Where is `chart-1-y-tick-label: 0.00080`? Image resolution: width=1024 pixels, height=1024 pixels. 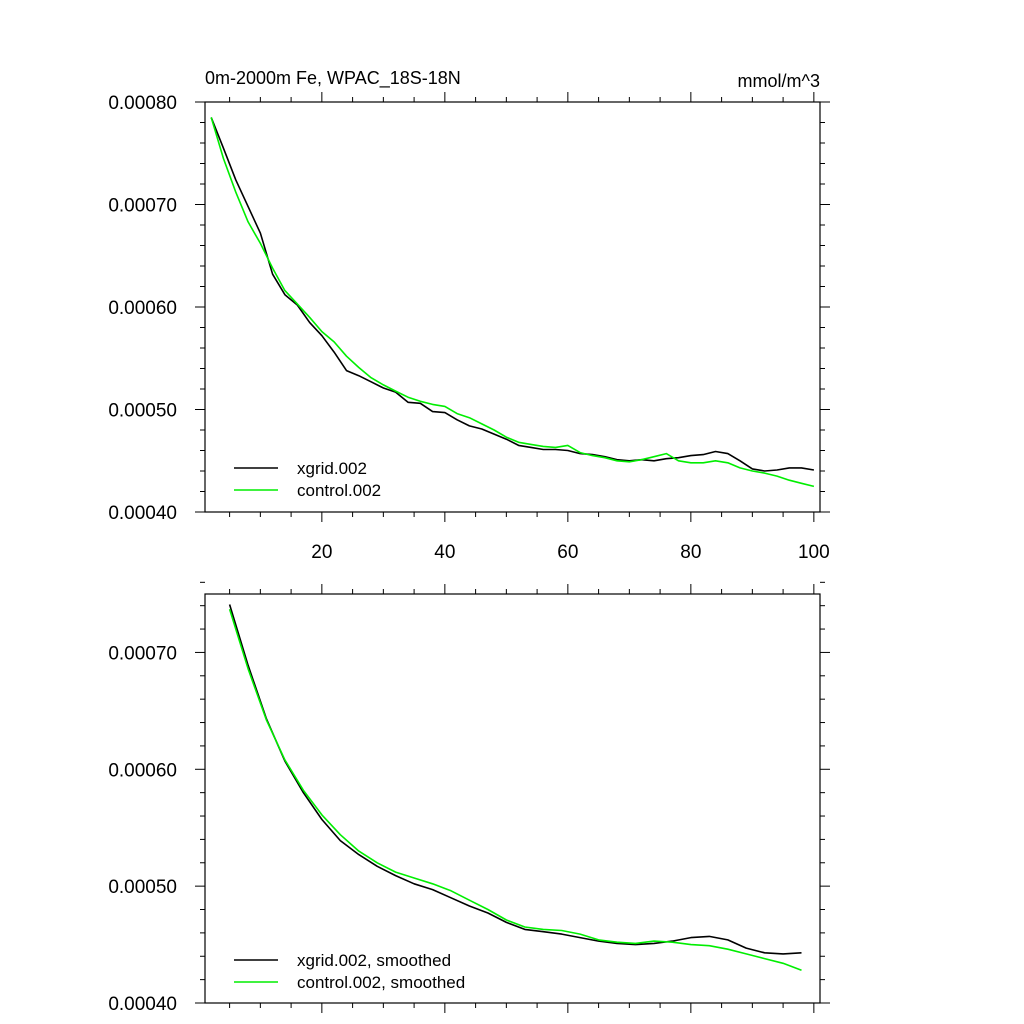 chart-1-y-tick-label: 0.00080 is located at coordinates (142, 103).